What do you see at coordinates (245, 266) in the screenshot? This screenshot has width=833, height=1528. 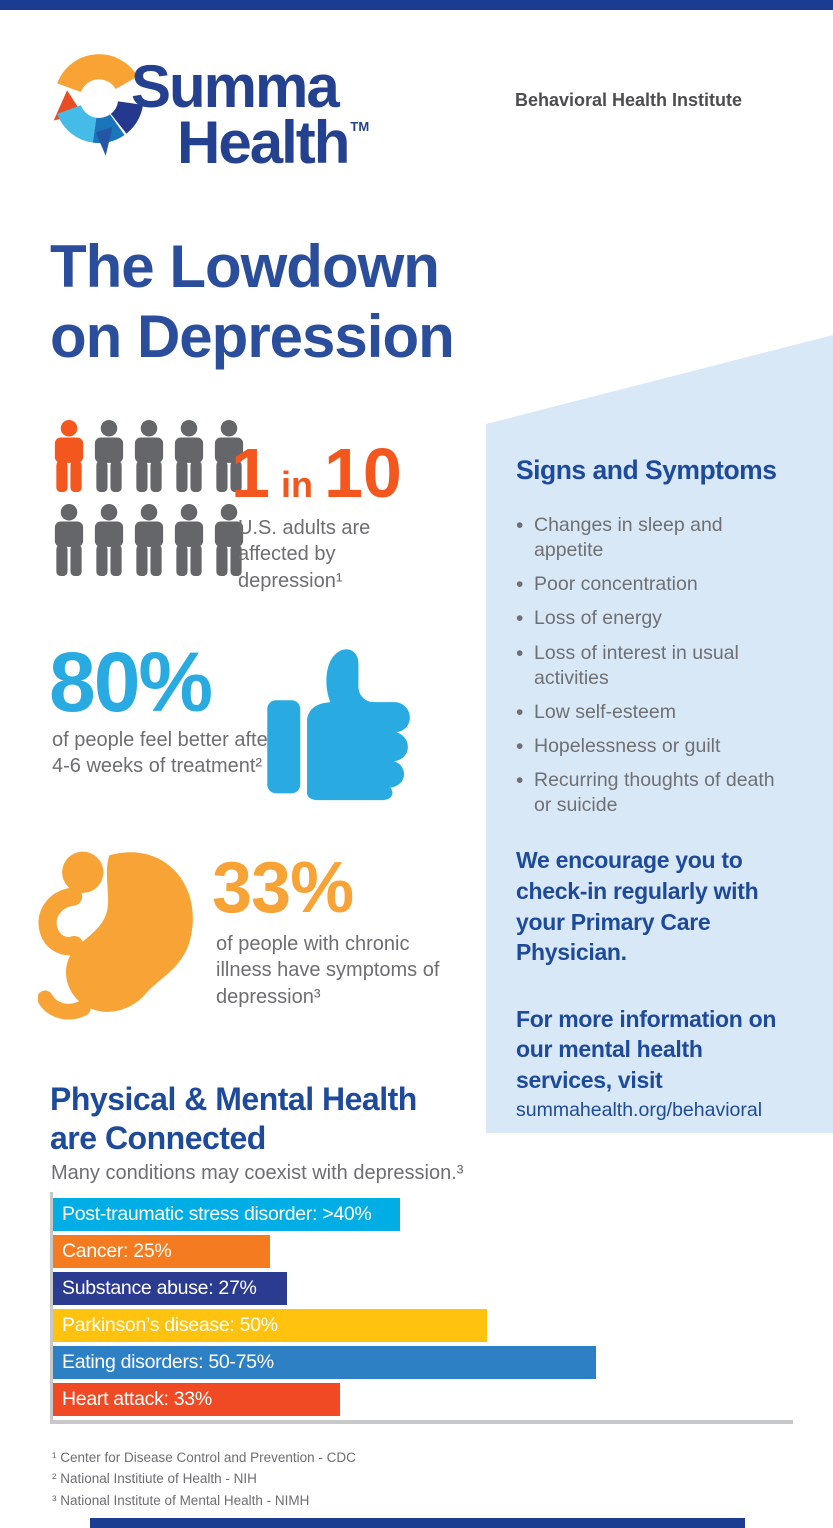 I see `page-title-line1: The Lowdown` at bounding box center [245, 266].